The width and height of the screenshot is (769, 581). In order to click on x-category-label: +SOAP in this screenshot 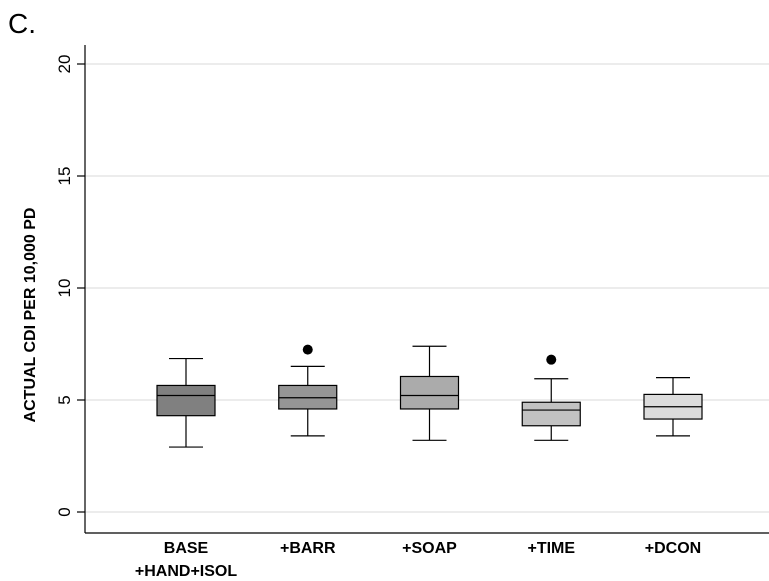, I will do `click(429, 548)`.